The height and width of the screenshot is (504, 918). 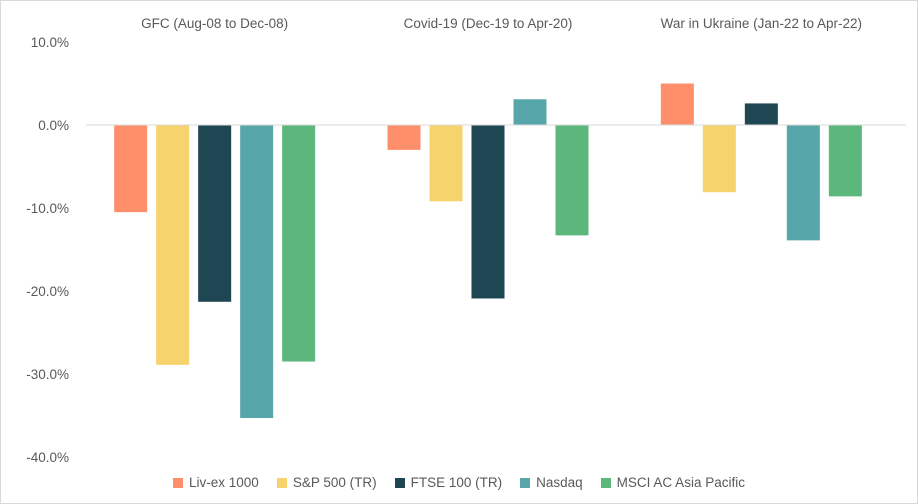 I want to click on legend-item: Liv-ex 1000, so click(x=216, y=482).